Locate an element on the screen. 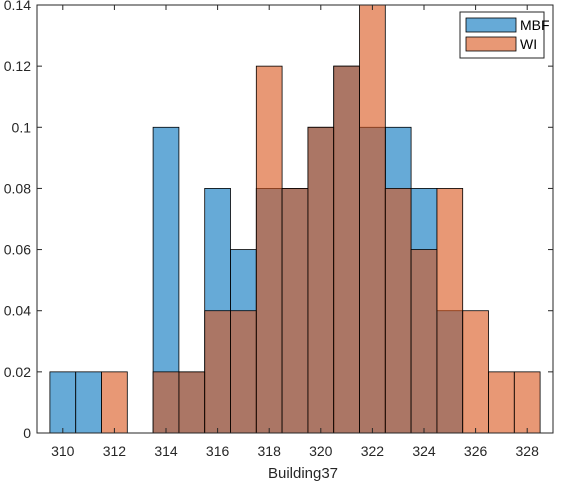 The height and width of the screenshot is (487, 581). y-tick-label: 0.02 is located at coordinates (17, 372).